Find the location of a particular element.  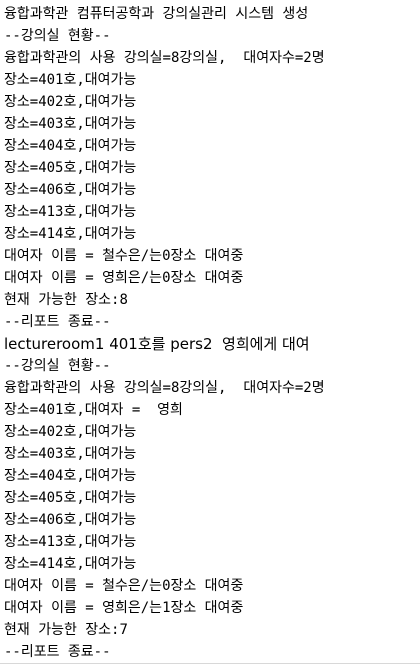

console-line-rental-event: lectureroom1 401호를 pers2 영희에게 대여 is located at coordinates (157, 344).